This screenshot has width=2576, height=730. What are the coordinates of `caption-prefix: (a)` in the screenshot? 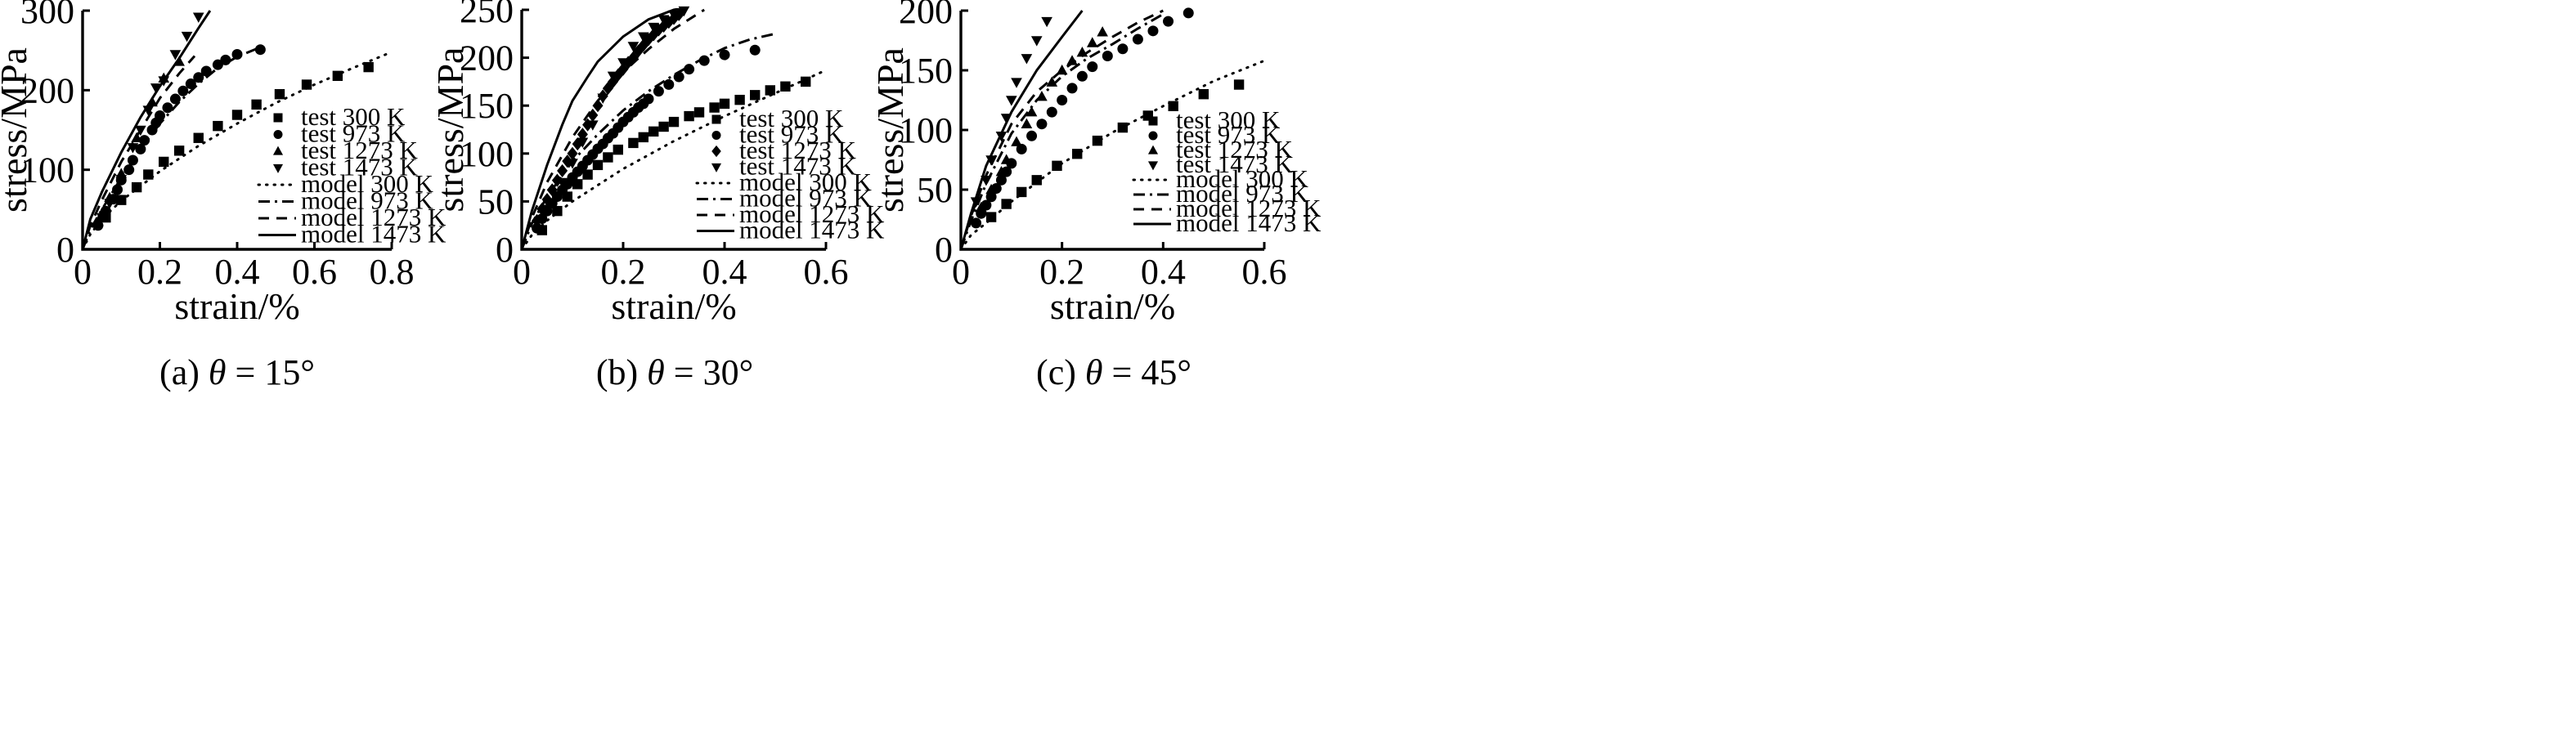 It's located at (184, 372).